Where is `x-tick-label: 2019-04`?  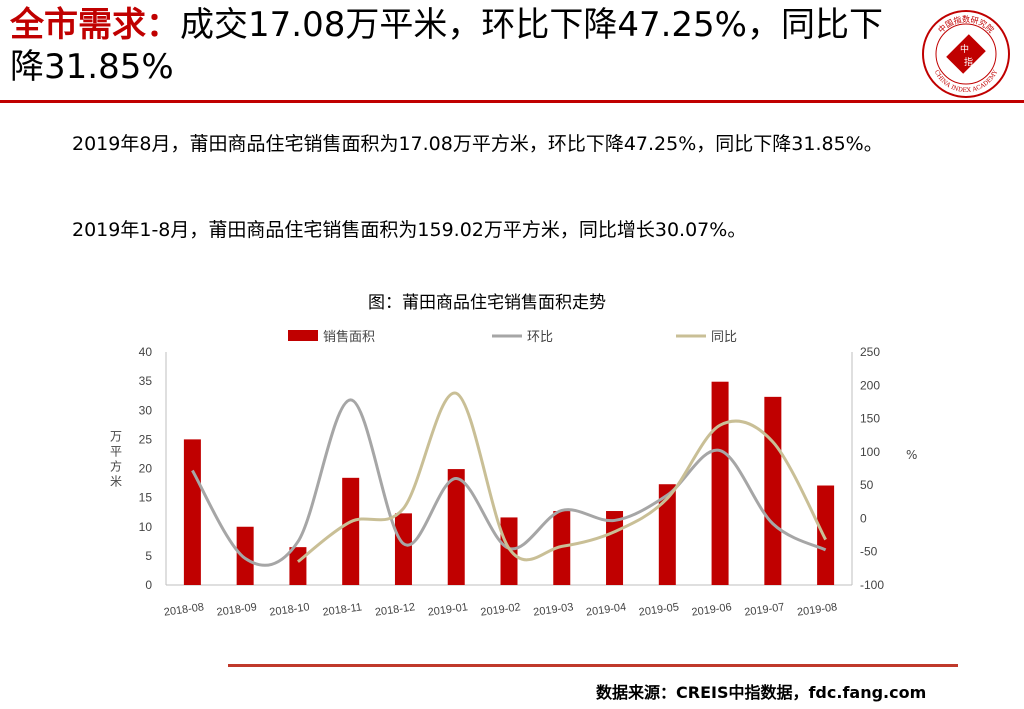
x-tick-label: 2019-04 is located at coordinates (606, 610).